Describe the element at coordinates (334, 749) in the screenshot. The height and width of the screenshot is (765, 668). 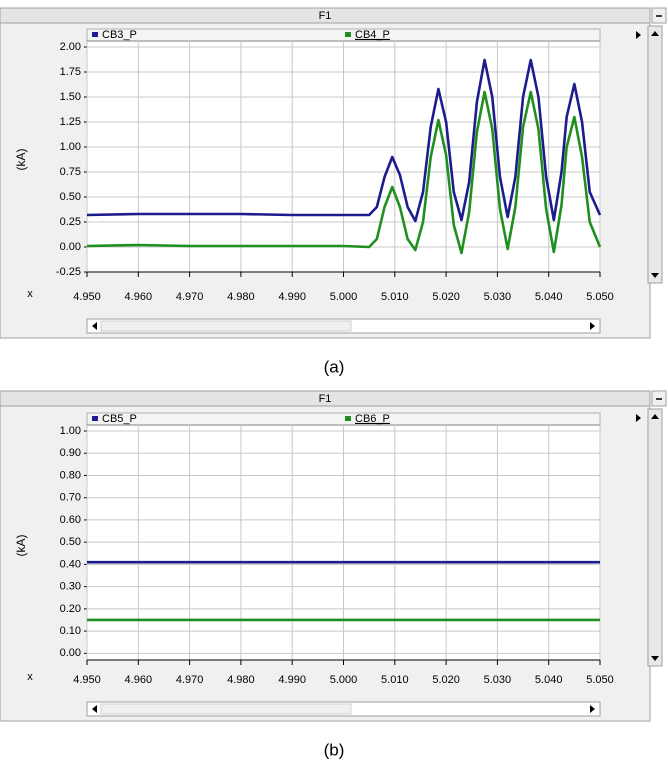
I see `caption: (b)` at that location.